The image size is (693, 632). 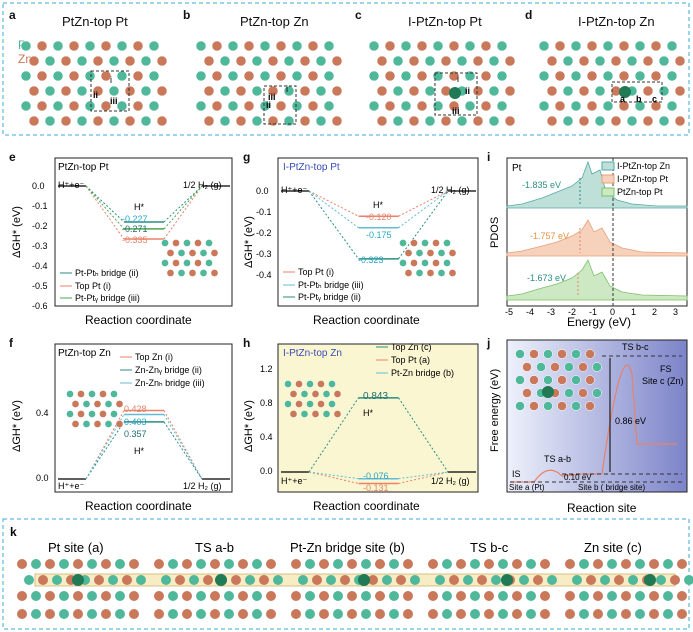 I want to click on site-d-b: b, so click(x=639, y=99).